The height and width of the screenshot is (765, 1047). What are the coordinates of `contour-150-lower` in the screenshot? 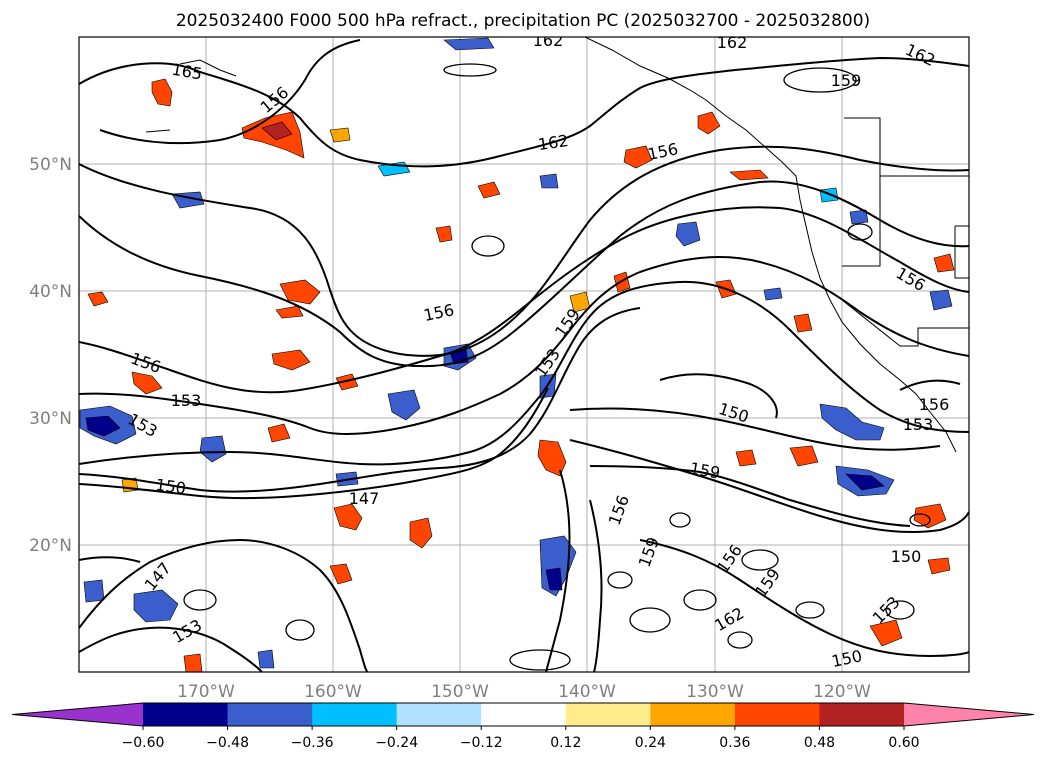 It's located at (314, 443).